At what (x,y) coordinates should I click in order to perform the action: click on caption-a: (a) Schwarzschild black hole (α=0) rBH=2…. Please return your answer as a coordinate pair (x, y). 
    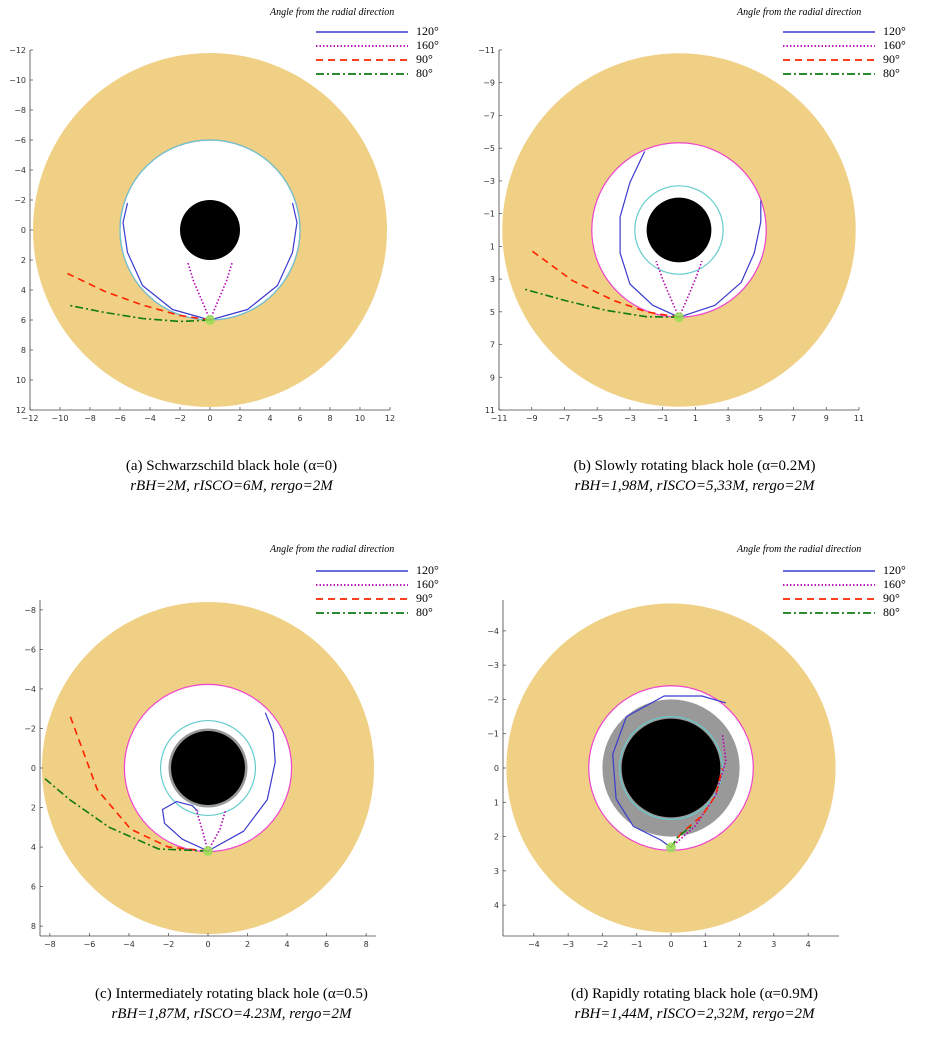
    Looking at the image, I should click on (231, 476).